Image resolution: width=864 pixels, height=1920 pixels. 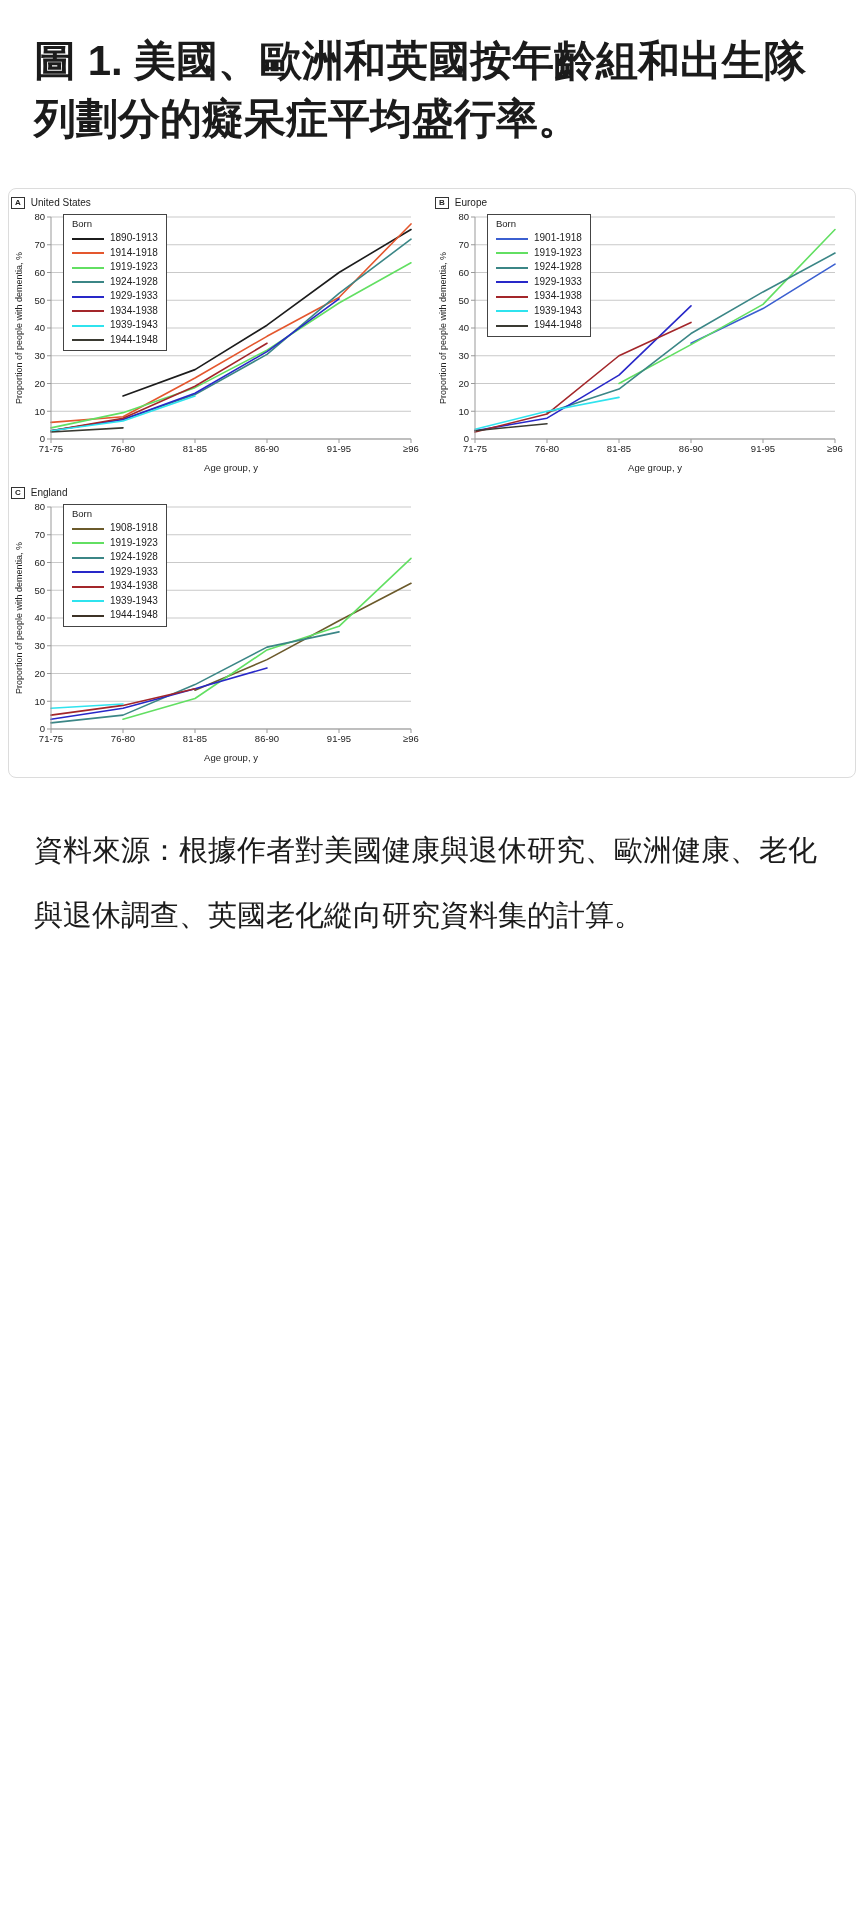 What do you see at coordinates (18, 492) in the screenshot?
I see `text: C` at bounding box center [18, 492].